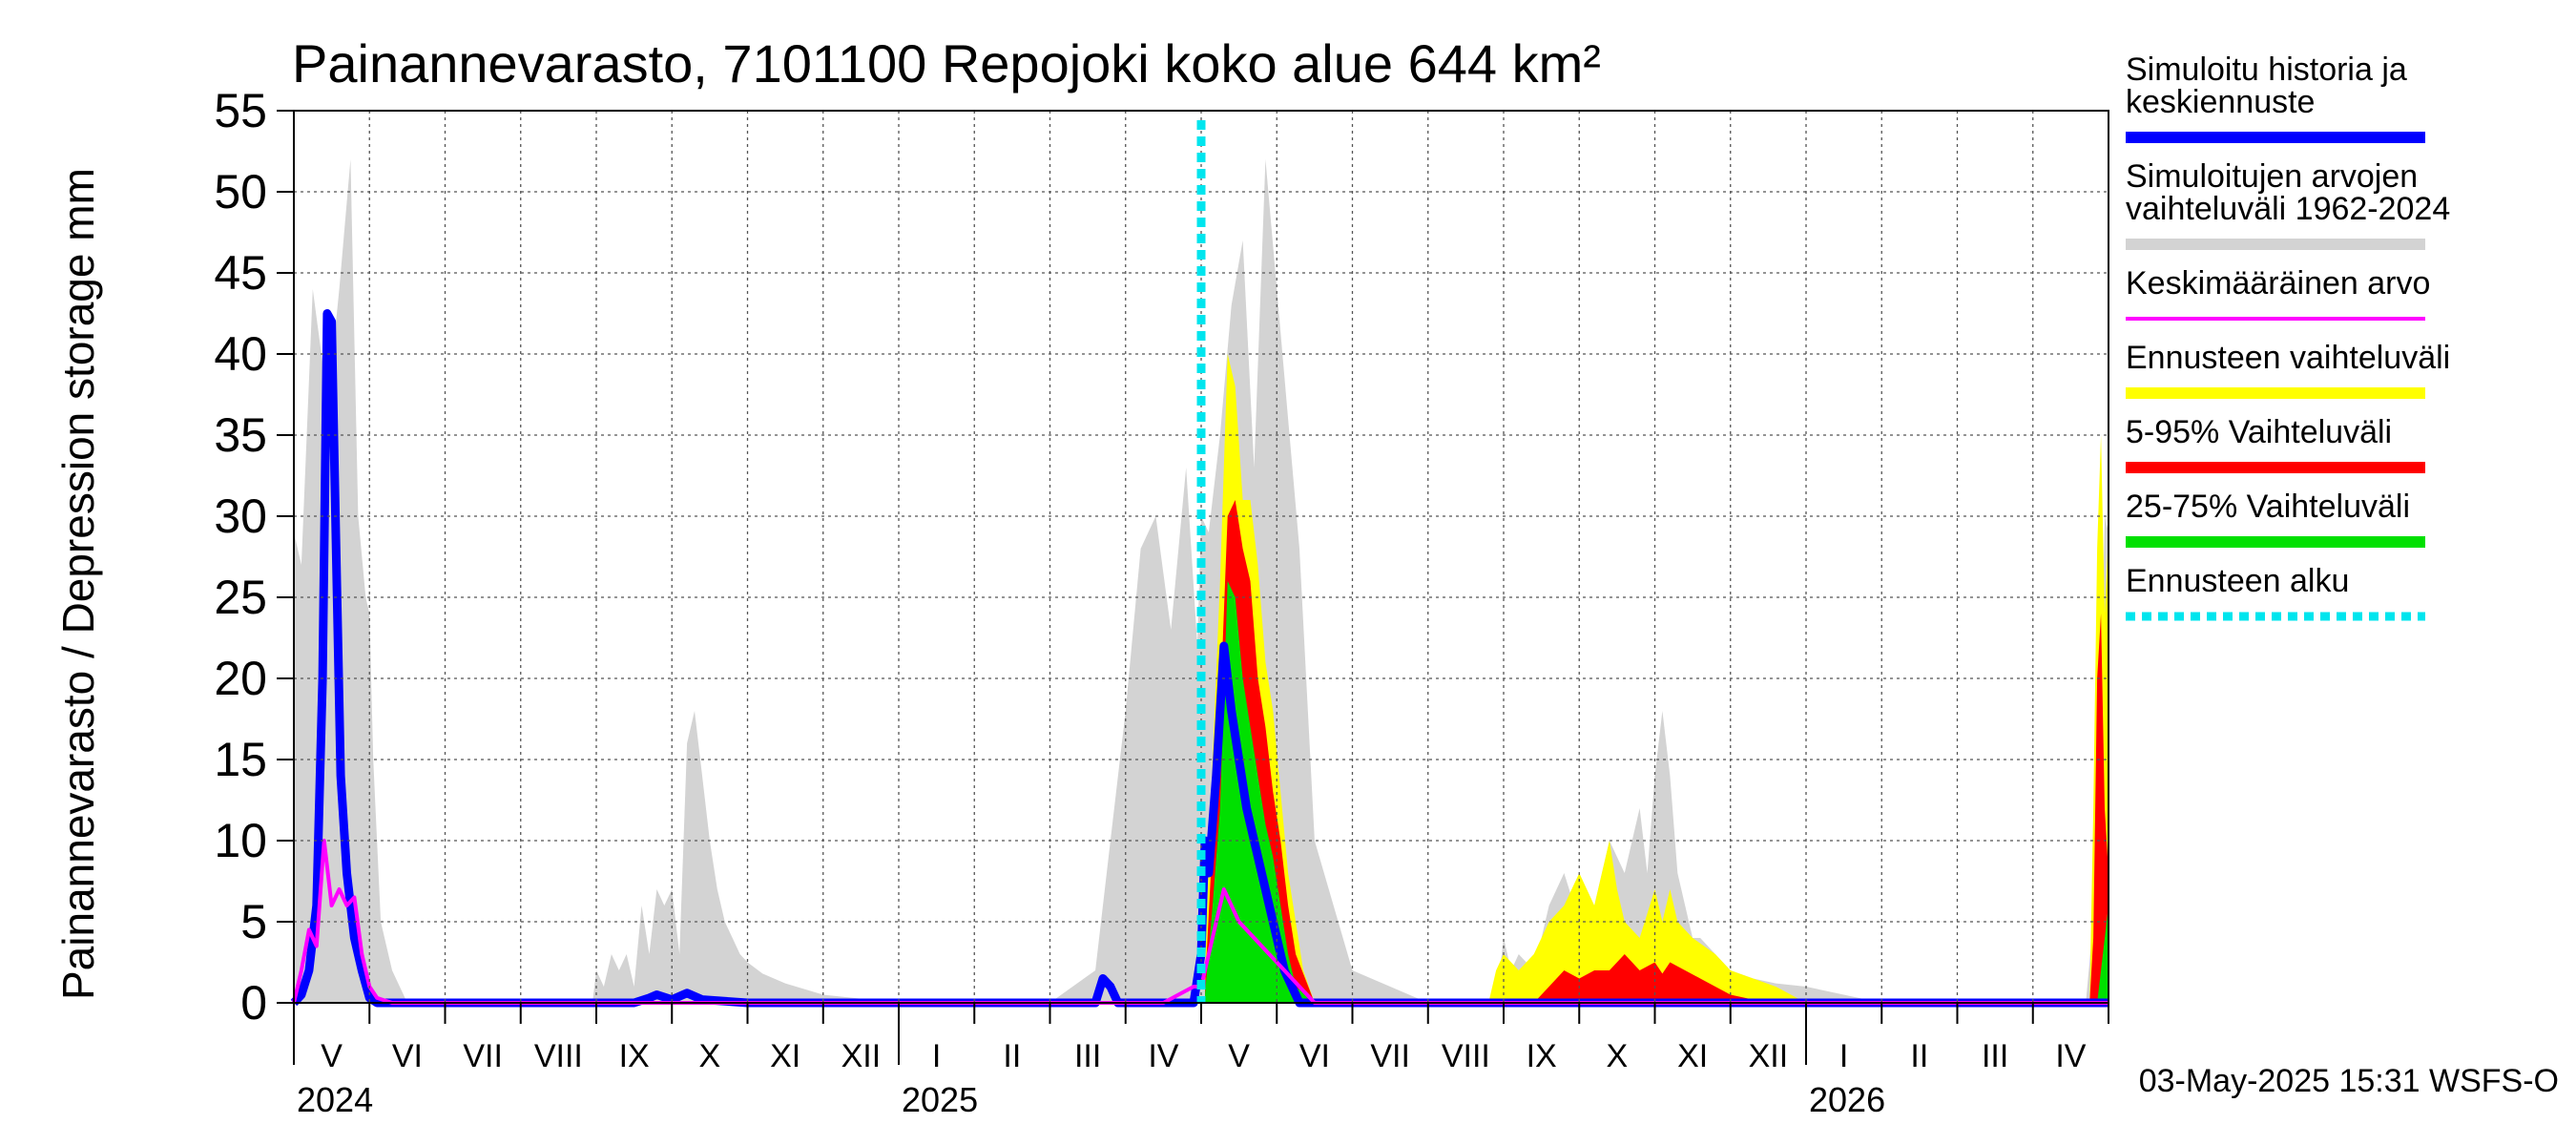  What do you see at coordinates (940, 1099) in the screenshot?
I see `x-year-label: 2025` at bounding box center [940, 1099].